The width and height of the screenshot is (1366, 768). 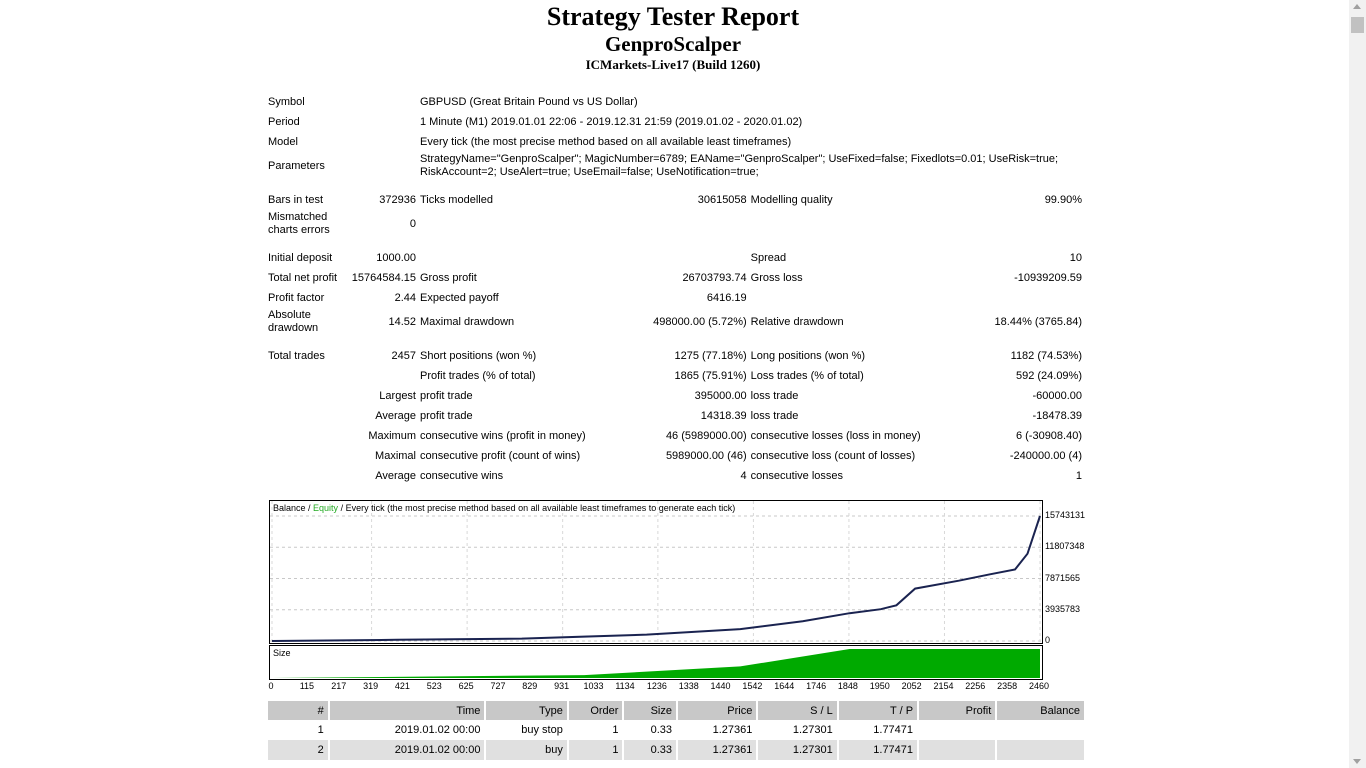 I want to click on y-tick-label: 15743131, so click(x=1065, y=515).